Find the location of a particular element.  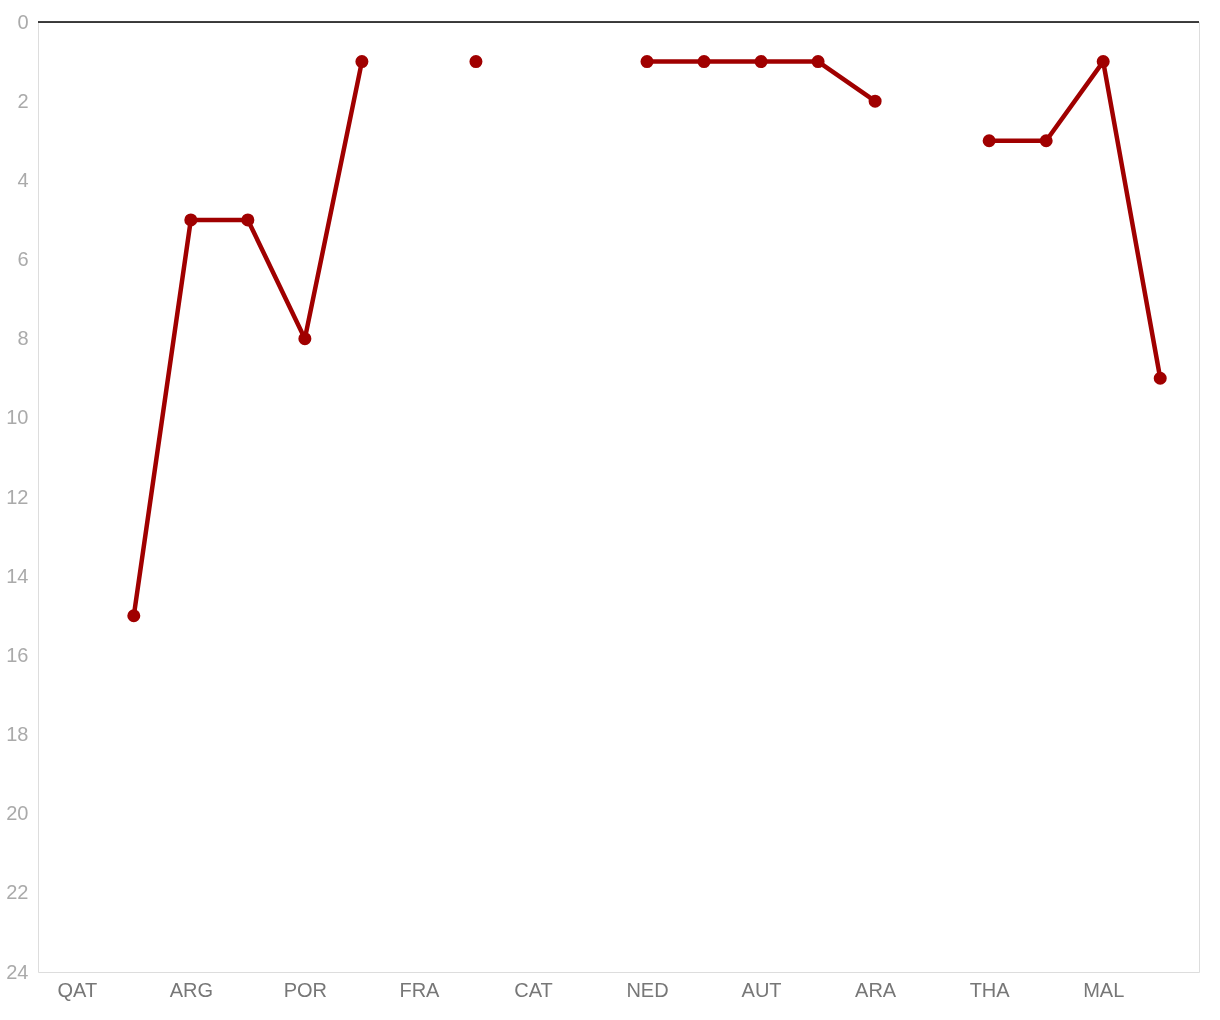

y-tick-label: 12 is located at coordinates (17, 496).